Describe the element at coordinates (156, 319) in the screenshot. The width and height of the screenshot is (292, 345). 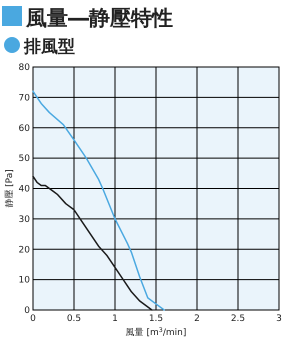
I see `x-tick-label: 1.5` at that location.